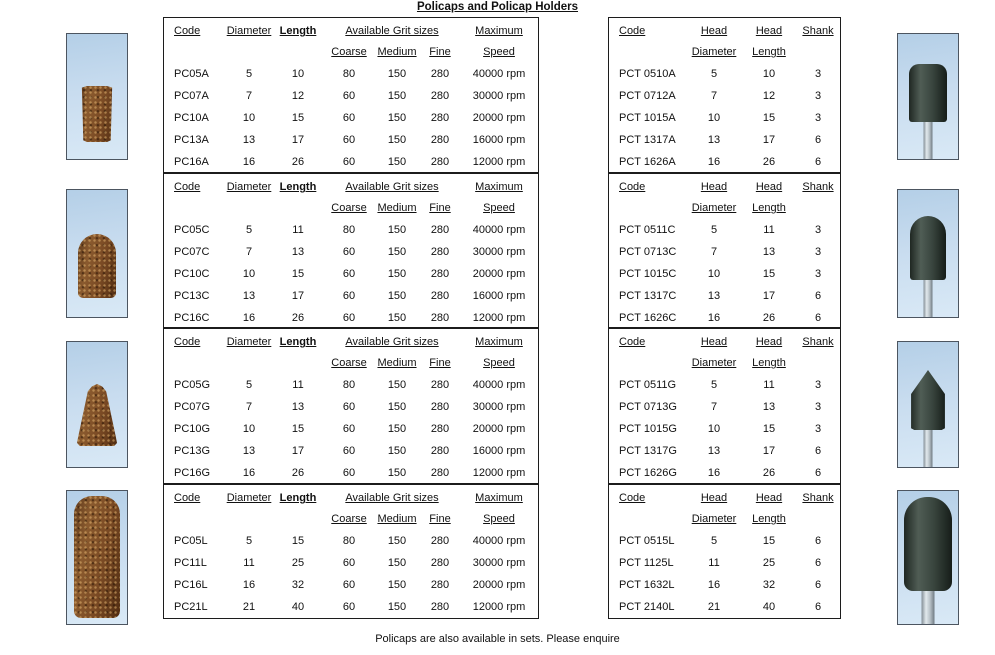  I want to click on table-row: PCT 0712A 7 12 3, so click(724, 97).